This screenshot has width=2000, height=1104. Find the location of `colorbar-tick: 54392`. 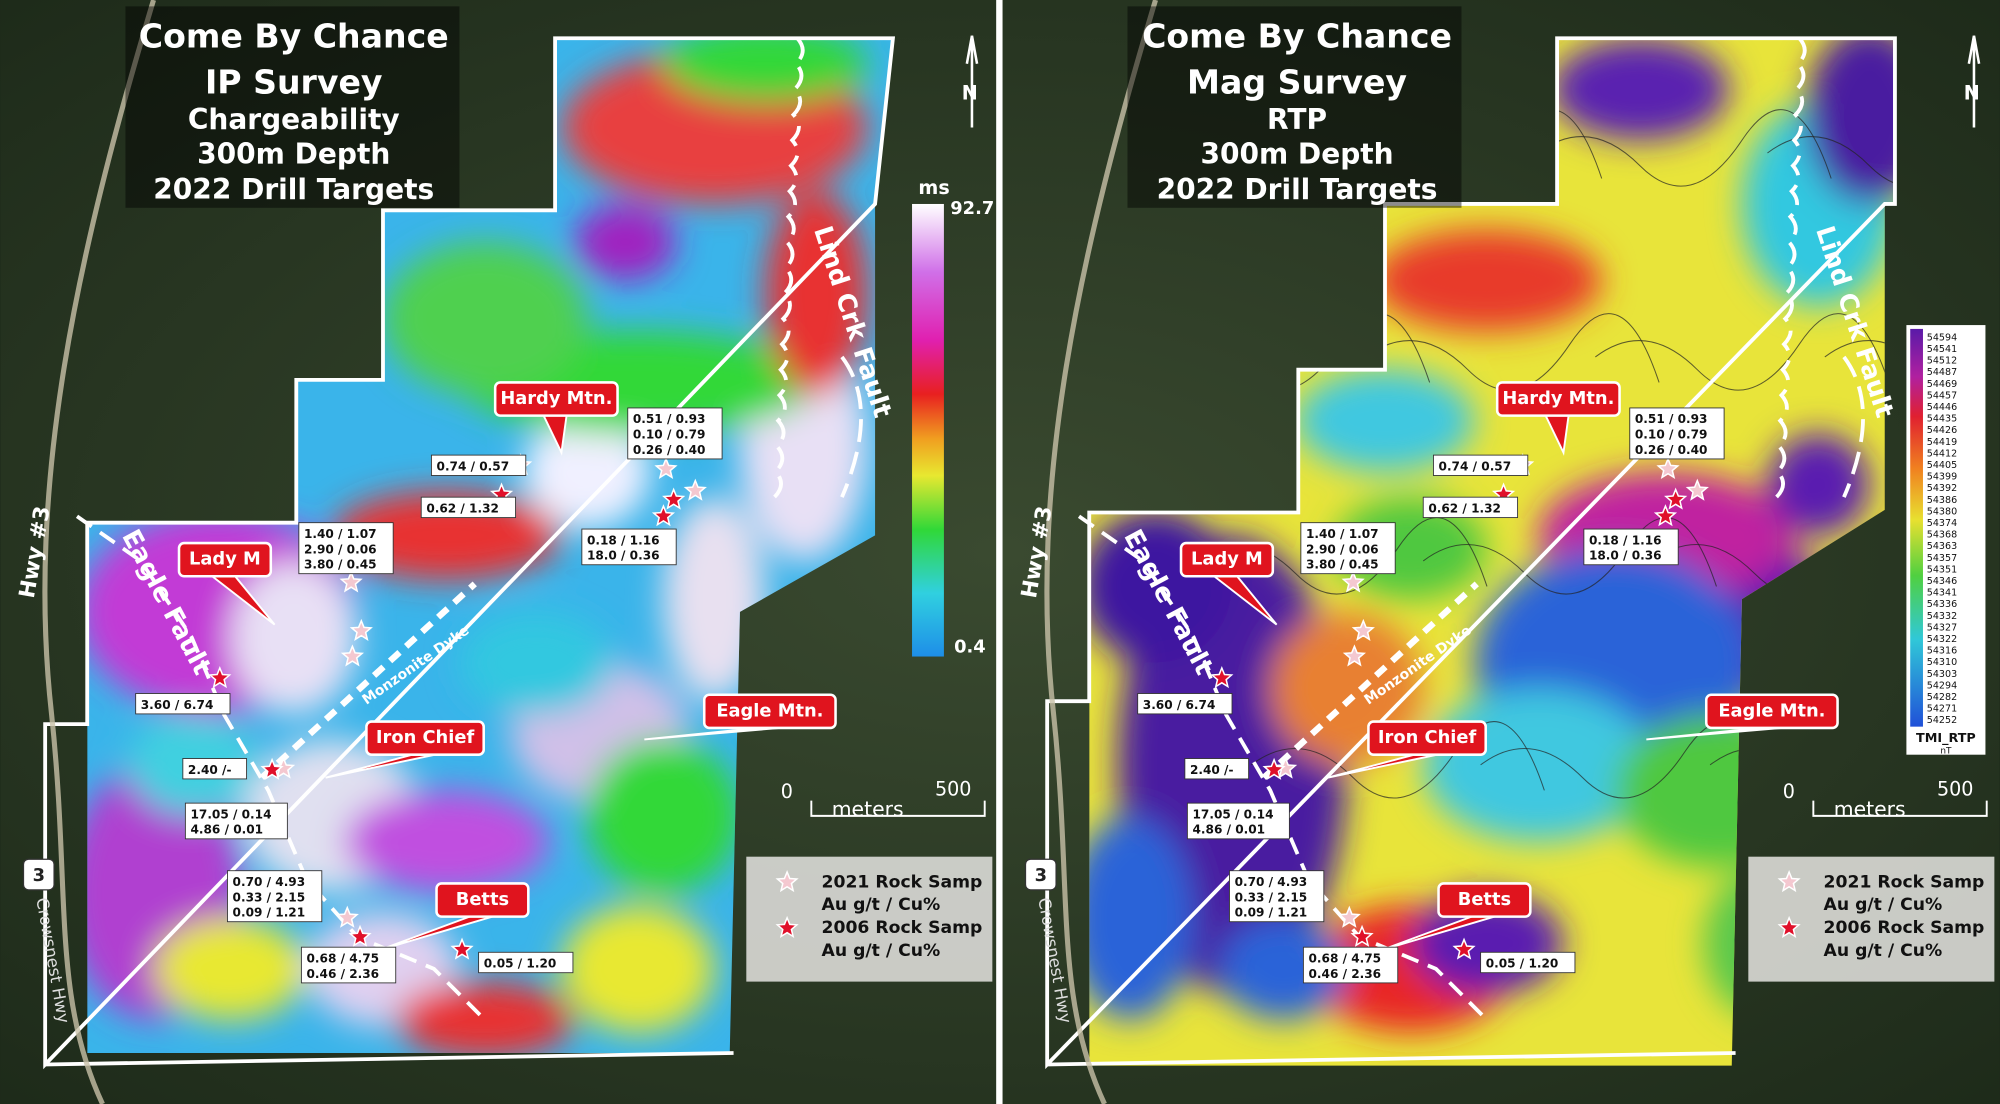

colorbar-tick: 54392 is located at coordinates (1942, 488).